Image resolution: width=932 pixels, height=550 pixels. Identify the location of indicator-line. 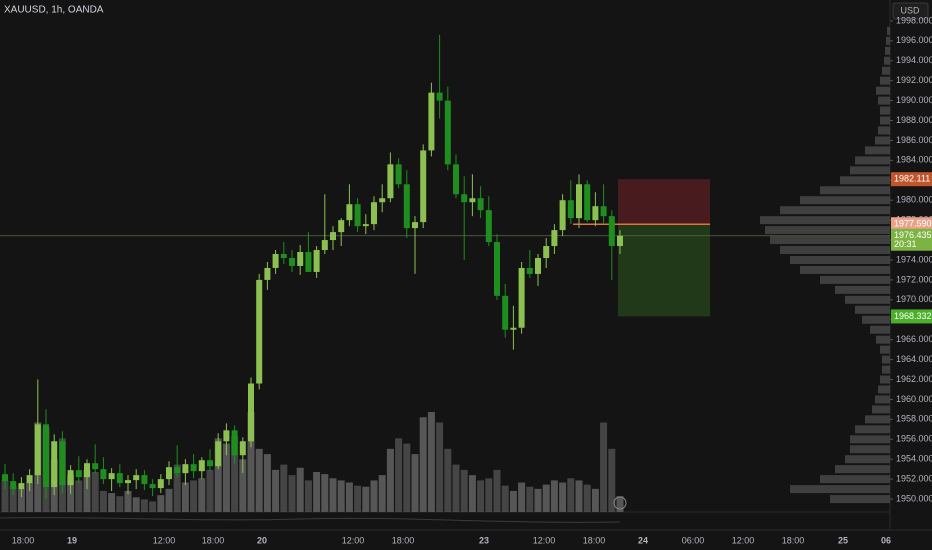
(310, 520).